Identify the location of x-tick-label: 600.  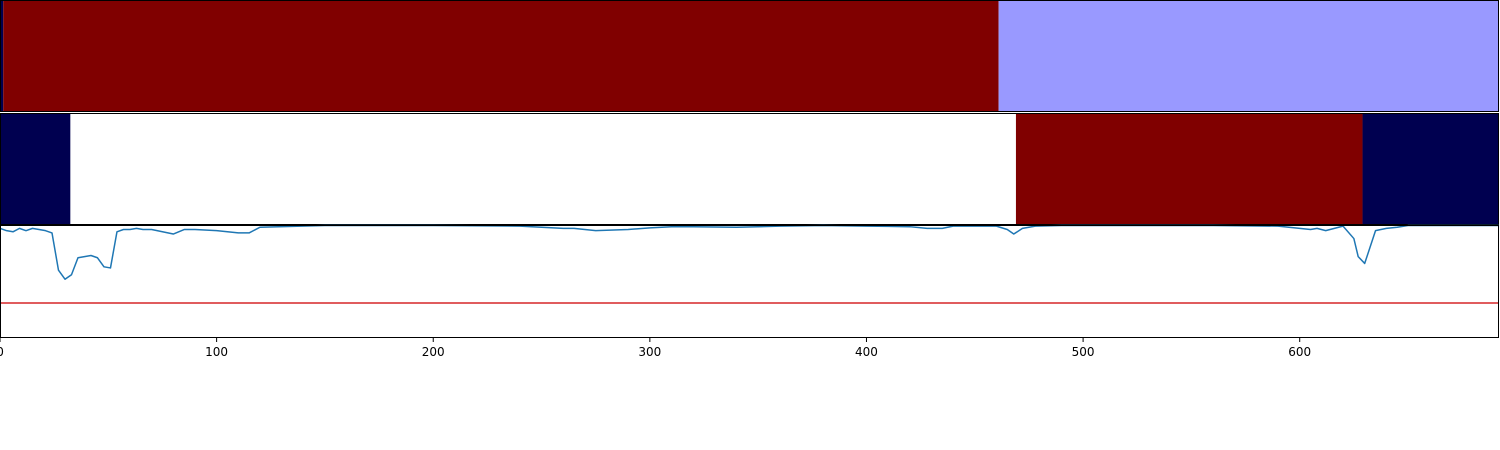
(1299, 352).